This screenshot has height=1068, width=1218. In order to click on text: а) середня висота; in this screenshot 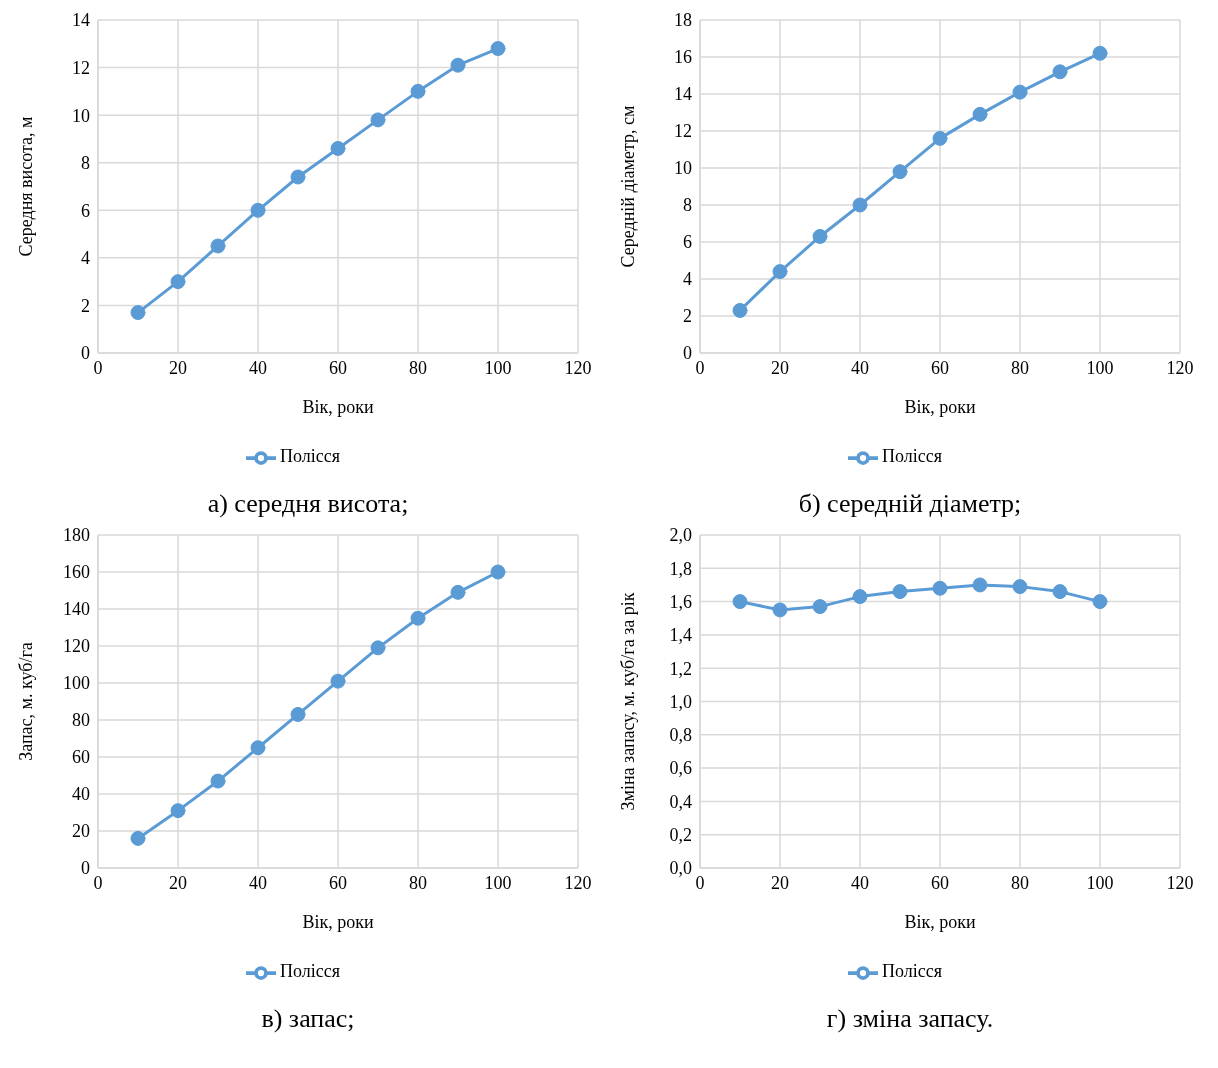, I will do `click(308, 504)`.